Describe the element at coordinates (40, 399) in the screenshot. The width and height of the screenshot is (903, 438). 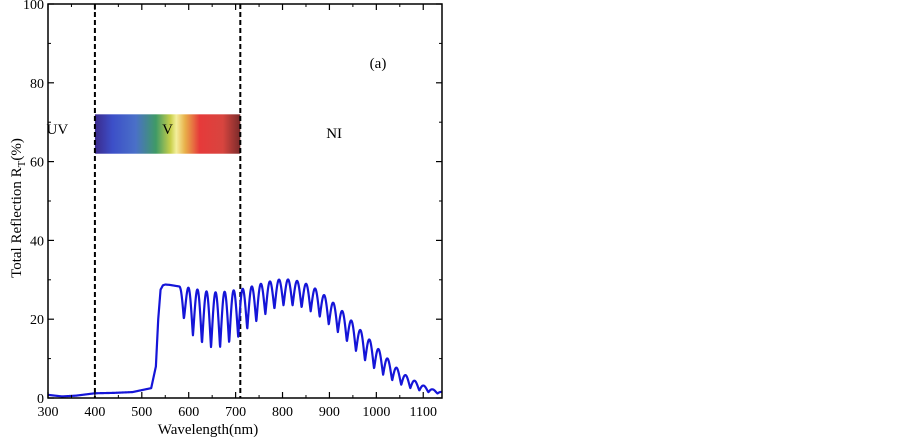
I see `y-tick-label: 0` at that location.